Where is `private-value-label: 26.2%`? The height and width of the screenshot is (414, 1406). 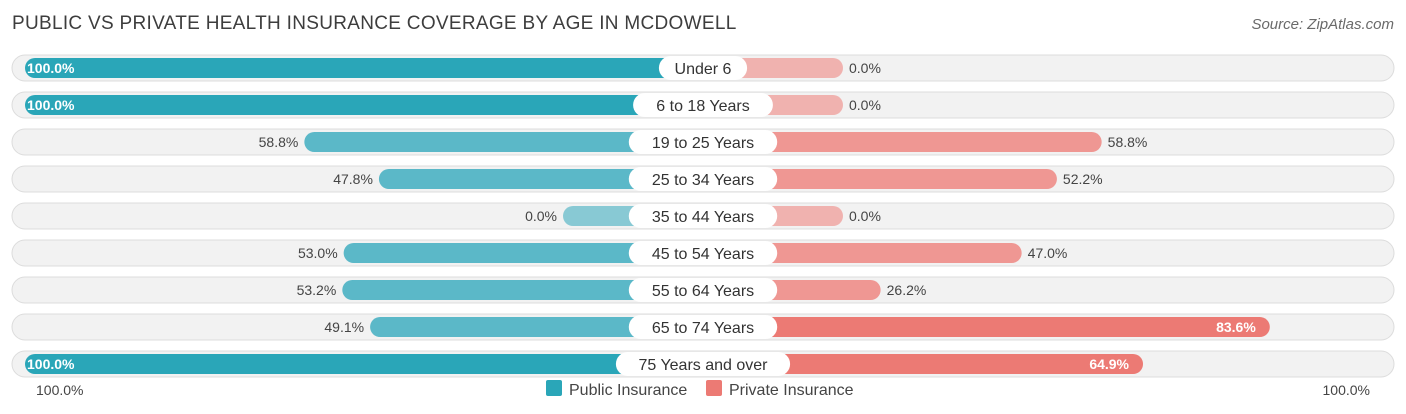
private-value-label: 26.2% is located at coordinates (907, 290).